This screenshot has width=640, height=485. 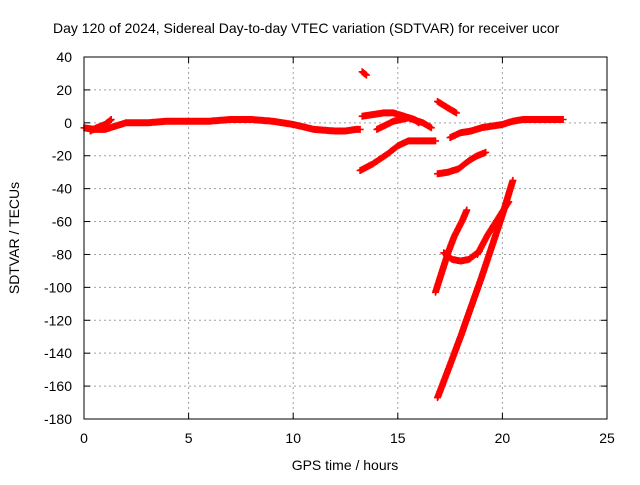 I want to click on x-tick-label: 10, so click(x=293, y=438).